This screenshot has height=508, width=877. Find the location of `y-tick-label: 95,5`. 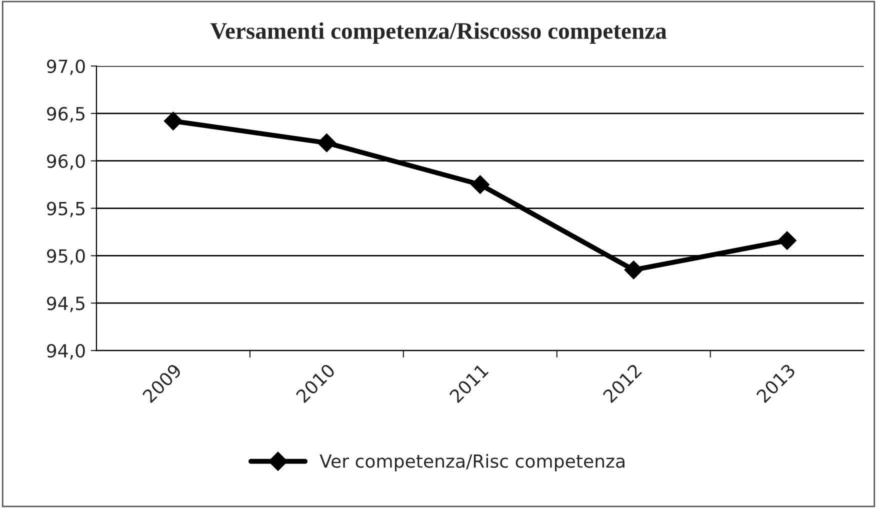

y-tick-label: 95,5 is located at coordinates (65, 210).